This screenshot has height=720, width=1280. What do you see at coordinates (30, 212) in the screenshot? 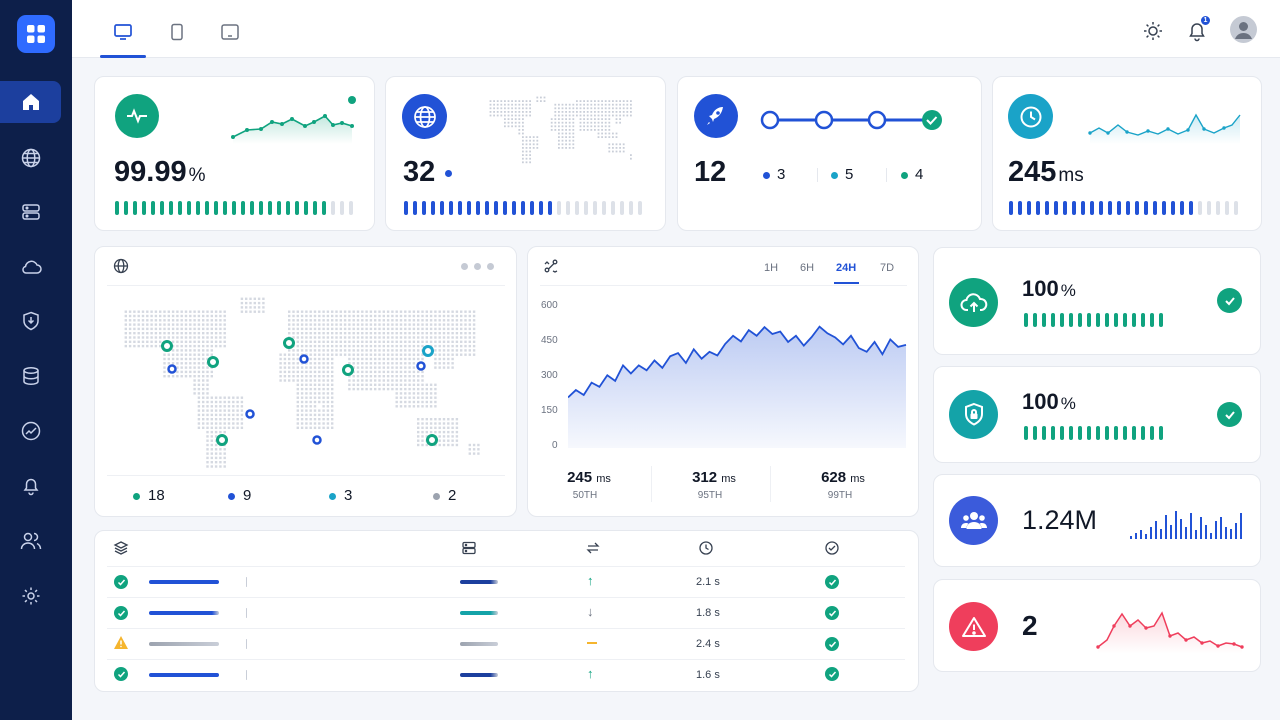
I see `nav-servers` at bounding box center [30, 212].